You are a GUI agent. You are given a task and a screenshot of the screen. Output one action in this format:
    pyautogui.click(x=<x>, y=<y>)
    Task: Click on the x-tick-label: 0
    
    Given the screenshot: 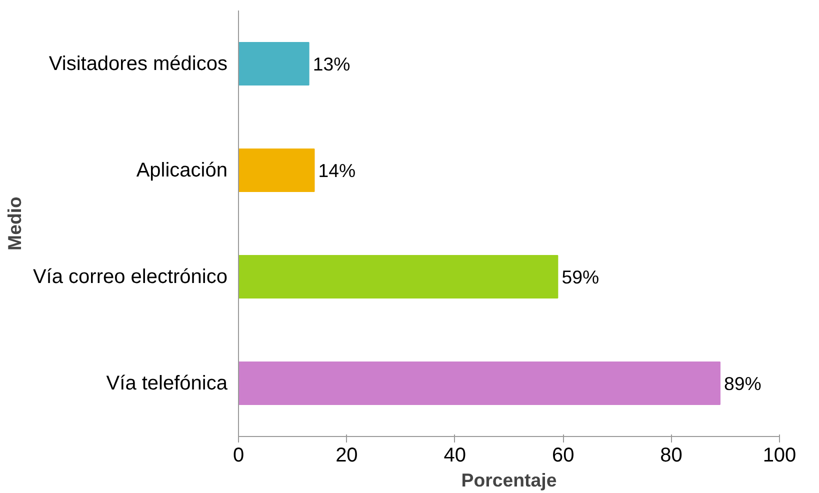 What is the action you would take?
    pyautogui.click(x=238, y=455)
    